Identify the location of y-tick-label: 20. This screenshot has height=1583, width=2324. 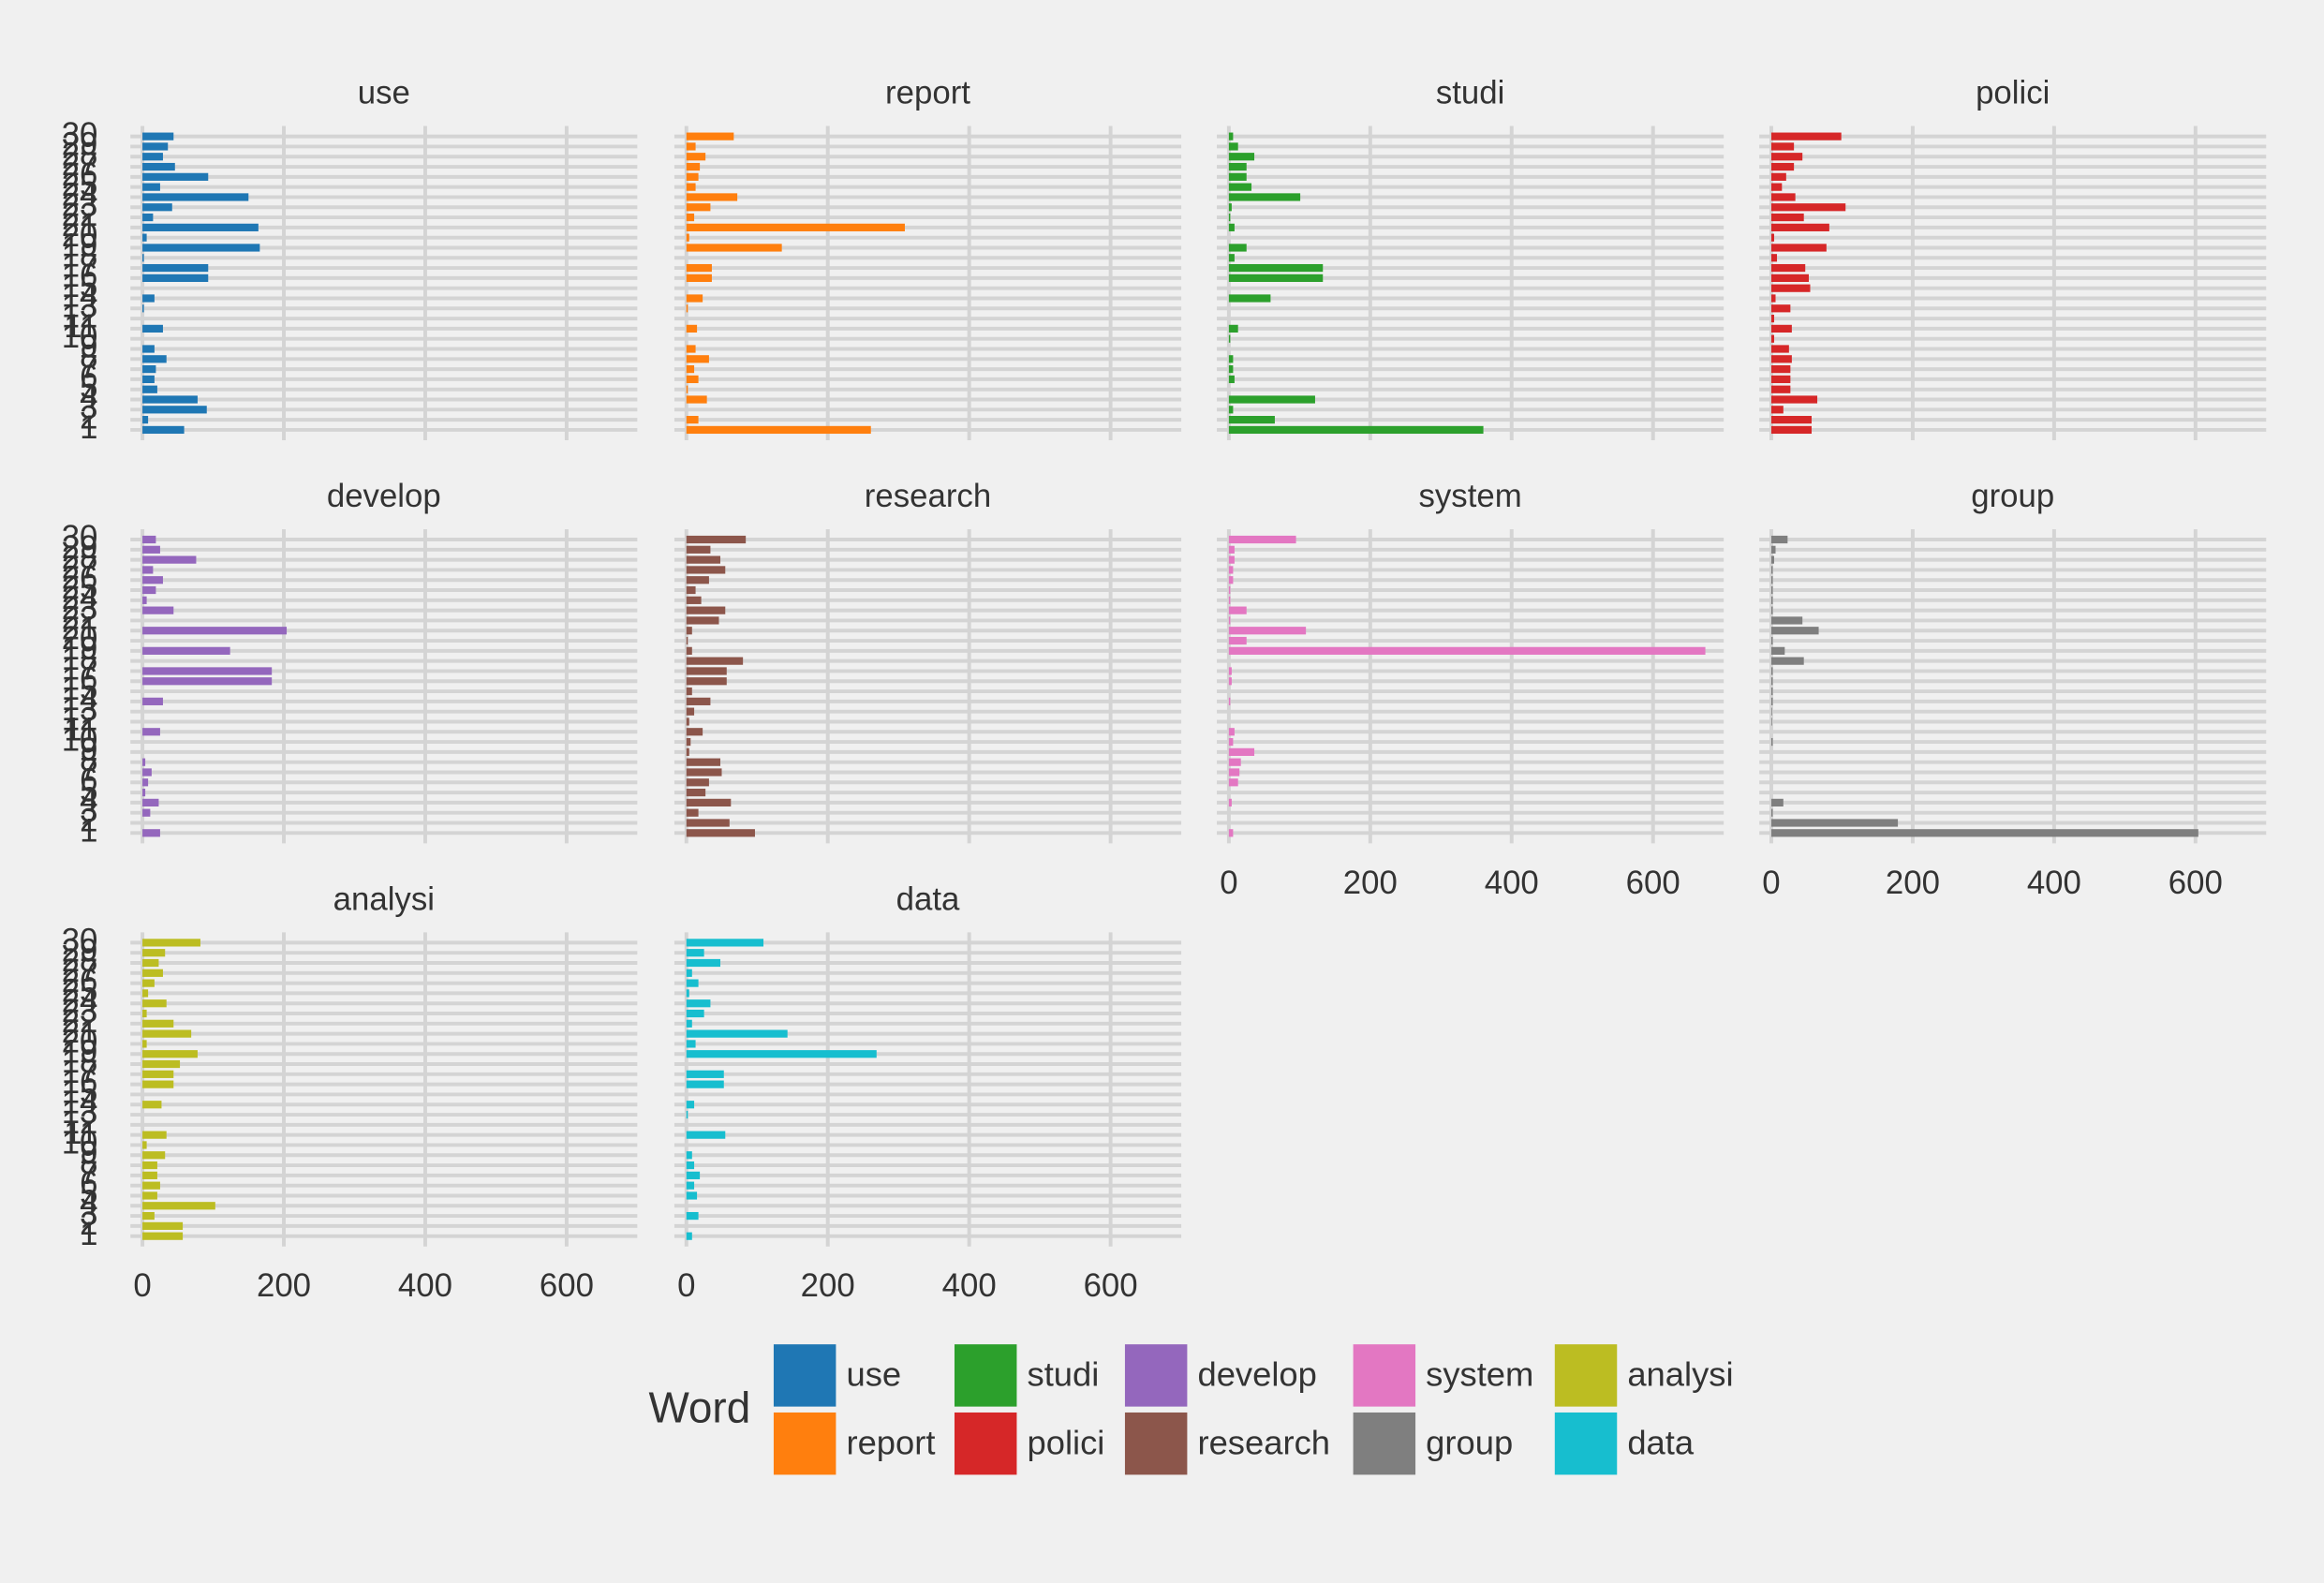
(80, 236).